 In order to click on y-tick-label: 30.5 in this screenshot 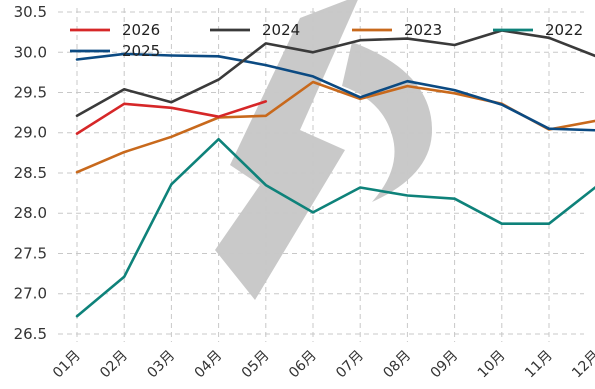, I will do `click(30, 12)`.